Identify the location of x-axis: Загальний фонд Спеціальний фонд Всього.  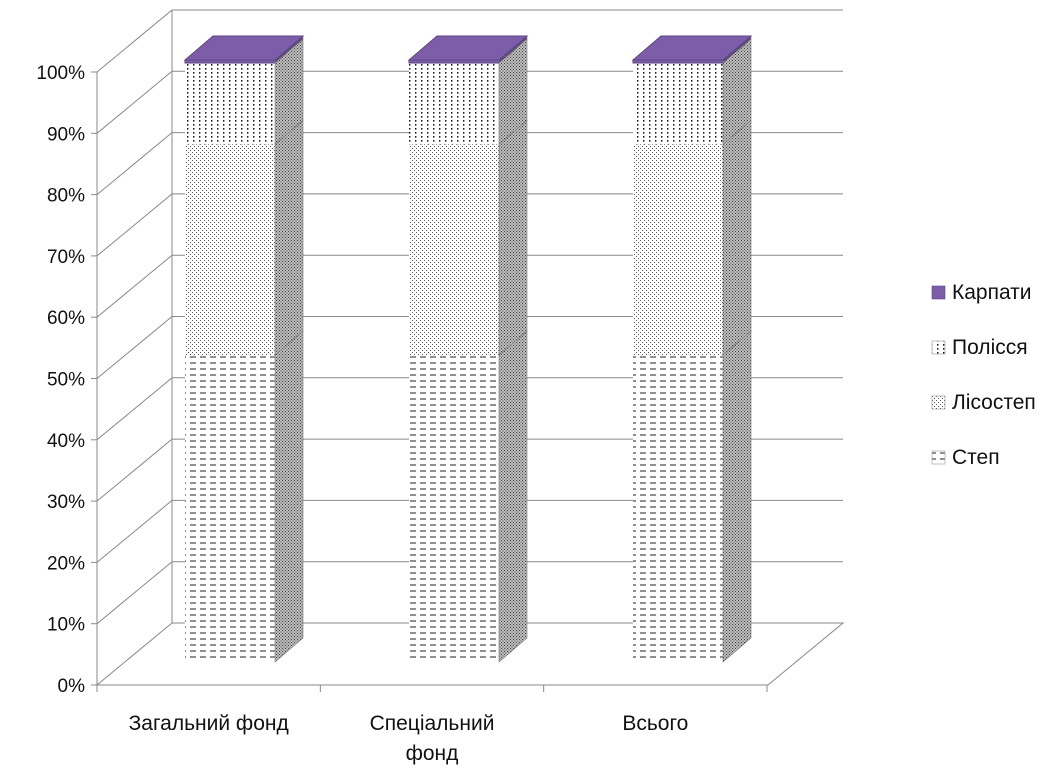
(432, 724).